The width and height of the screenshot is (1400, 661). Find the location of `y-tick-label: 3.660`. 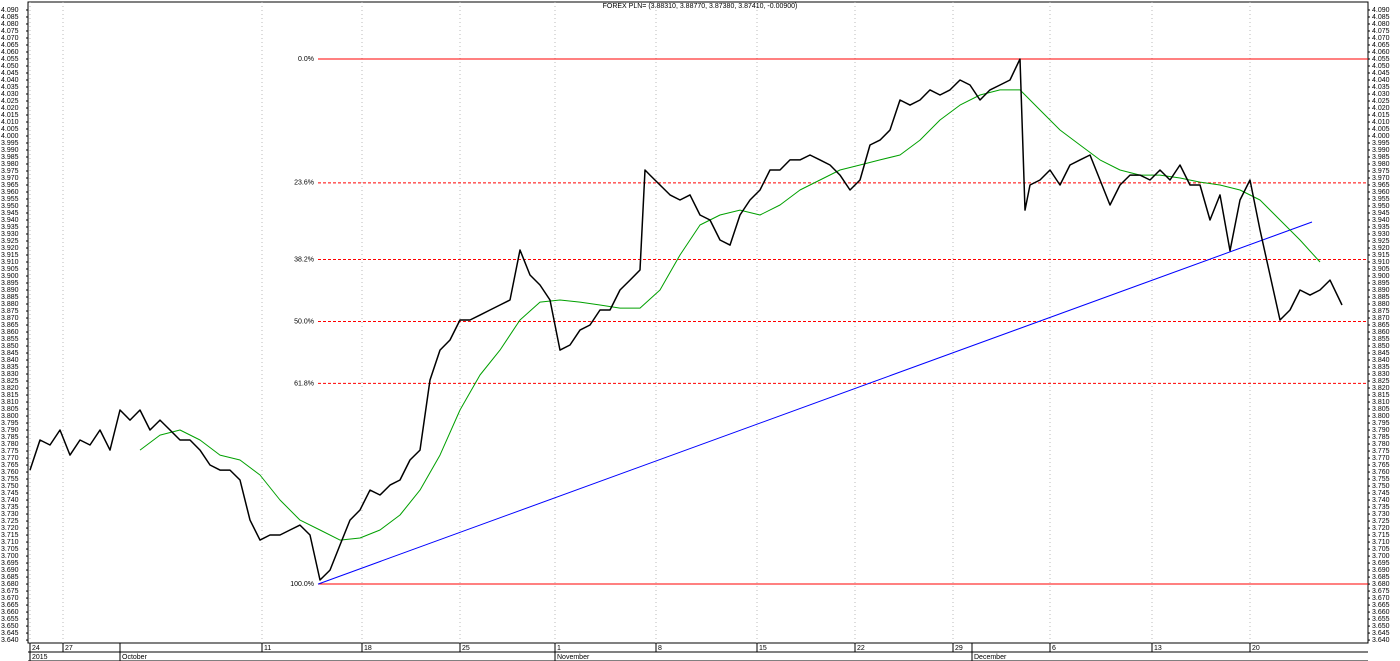

y-tick-label: 3.660 is located at coordinates (1381, 612).